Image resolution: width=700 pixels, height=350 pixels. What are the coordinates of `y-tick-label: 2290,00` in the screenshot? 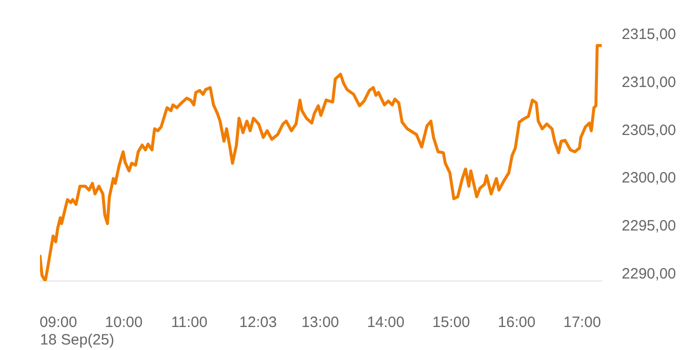 It's located at (649, 273).